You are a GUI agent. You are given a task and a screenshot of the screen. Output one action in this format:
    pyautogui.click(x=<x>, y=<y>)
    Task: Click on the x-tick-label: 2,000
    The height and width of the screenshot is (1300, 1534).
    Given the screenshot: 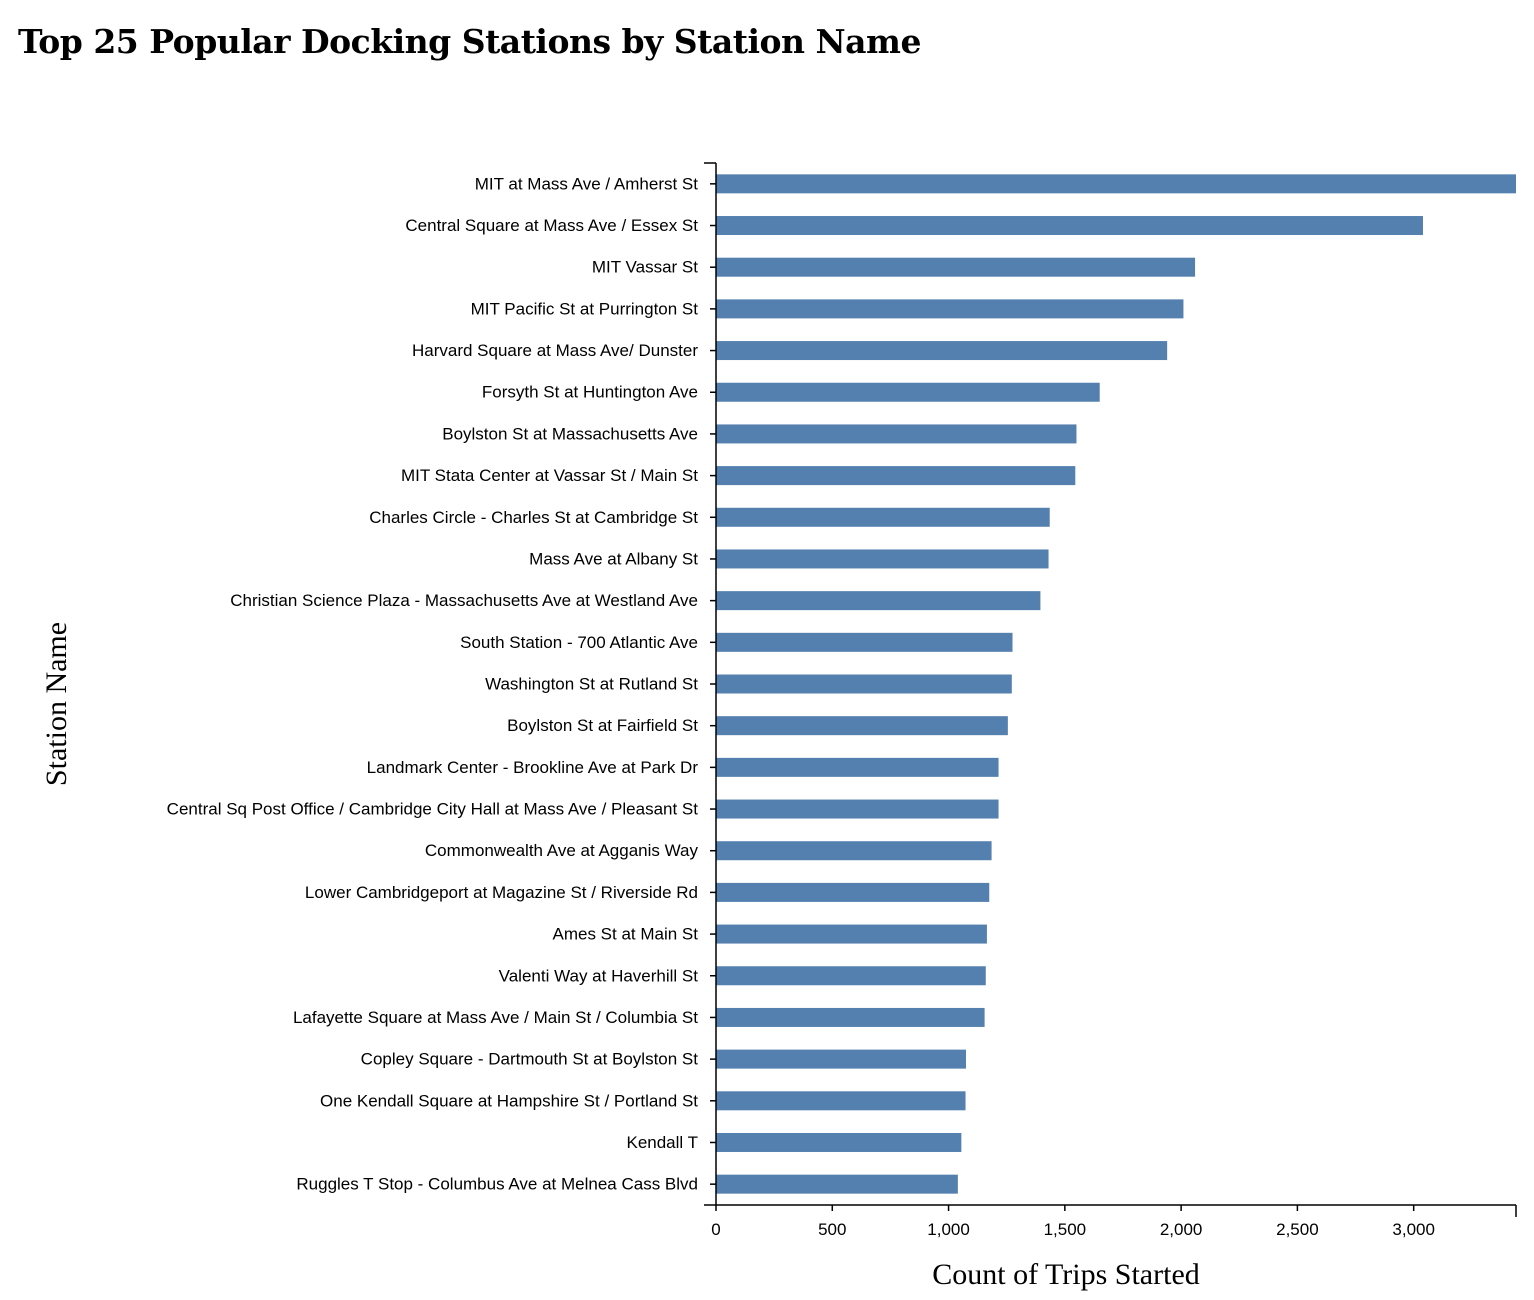 What is the action you would take?
    pyautogui.click(x=1181, y=1229)
    